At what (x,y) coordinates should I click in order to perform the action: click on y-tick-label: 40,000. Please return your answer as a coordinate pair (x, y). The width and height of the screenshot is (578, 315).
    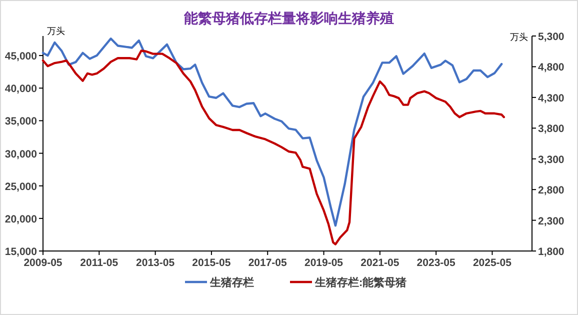
    Looking at the image, I should click on (21, 89).